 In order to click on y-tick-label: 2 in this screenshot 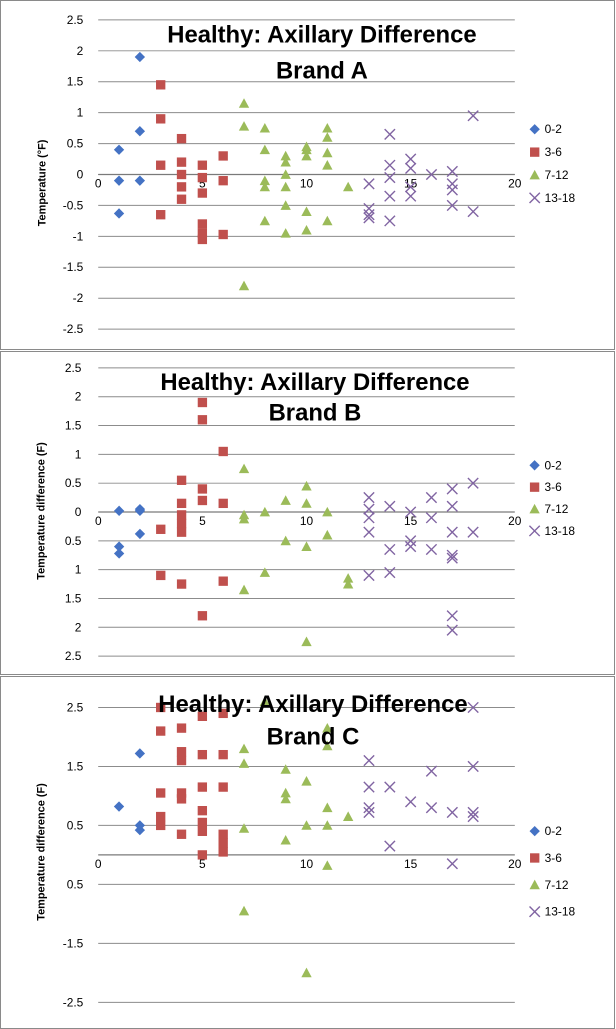, I will do `click(78, 627)`.